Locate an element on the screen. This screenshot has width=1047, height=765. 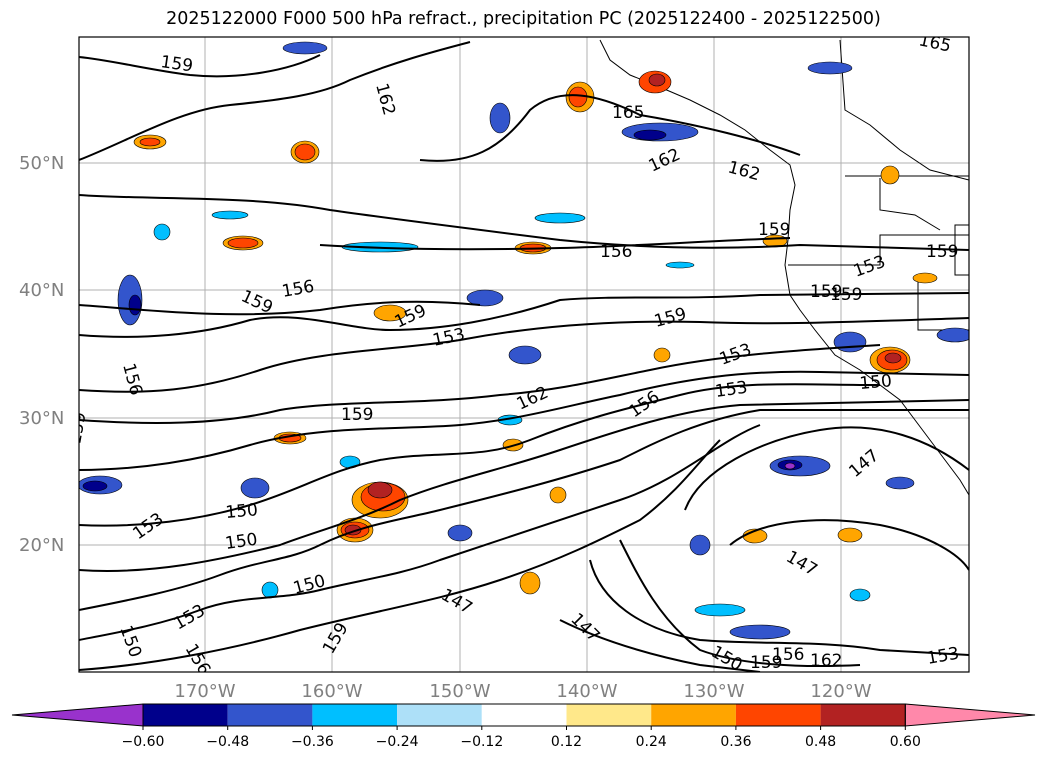
colorbar-tick-label: −0.24 is located at coordinates (397, 742).